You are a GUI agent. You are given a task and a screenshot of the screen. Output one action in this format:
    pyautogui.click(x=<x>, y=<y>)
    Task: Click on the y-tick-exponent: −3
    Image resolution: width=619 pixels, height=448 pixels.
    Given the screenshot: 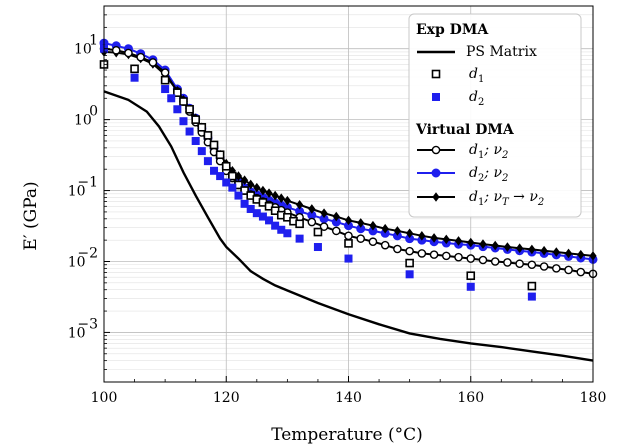 What is the action you would take?
    pyautogui.click(x=87, y=324)
    